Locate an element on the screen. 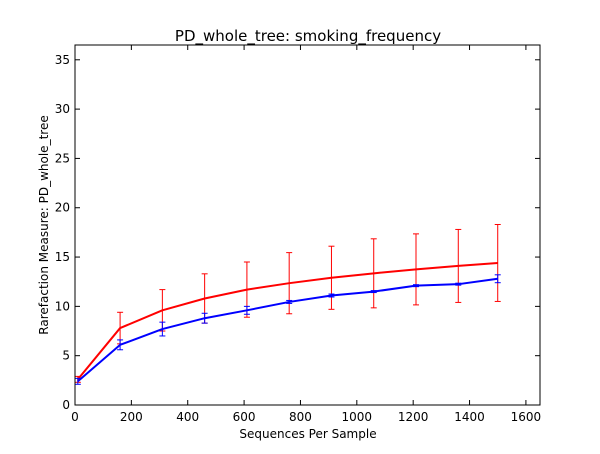 The height and width of the screenshot is (454, 600). chart-title: PD_whole_tree: smoking_frequency is located at coordinates (308, 36).